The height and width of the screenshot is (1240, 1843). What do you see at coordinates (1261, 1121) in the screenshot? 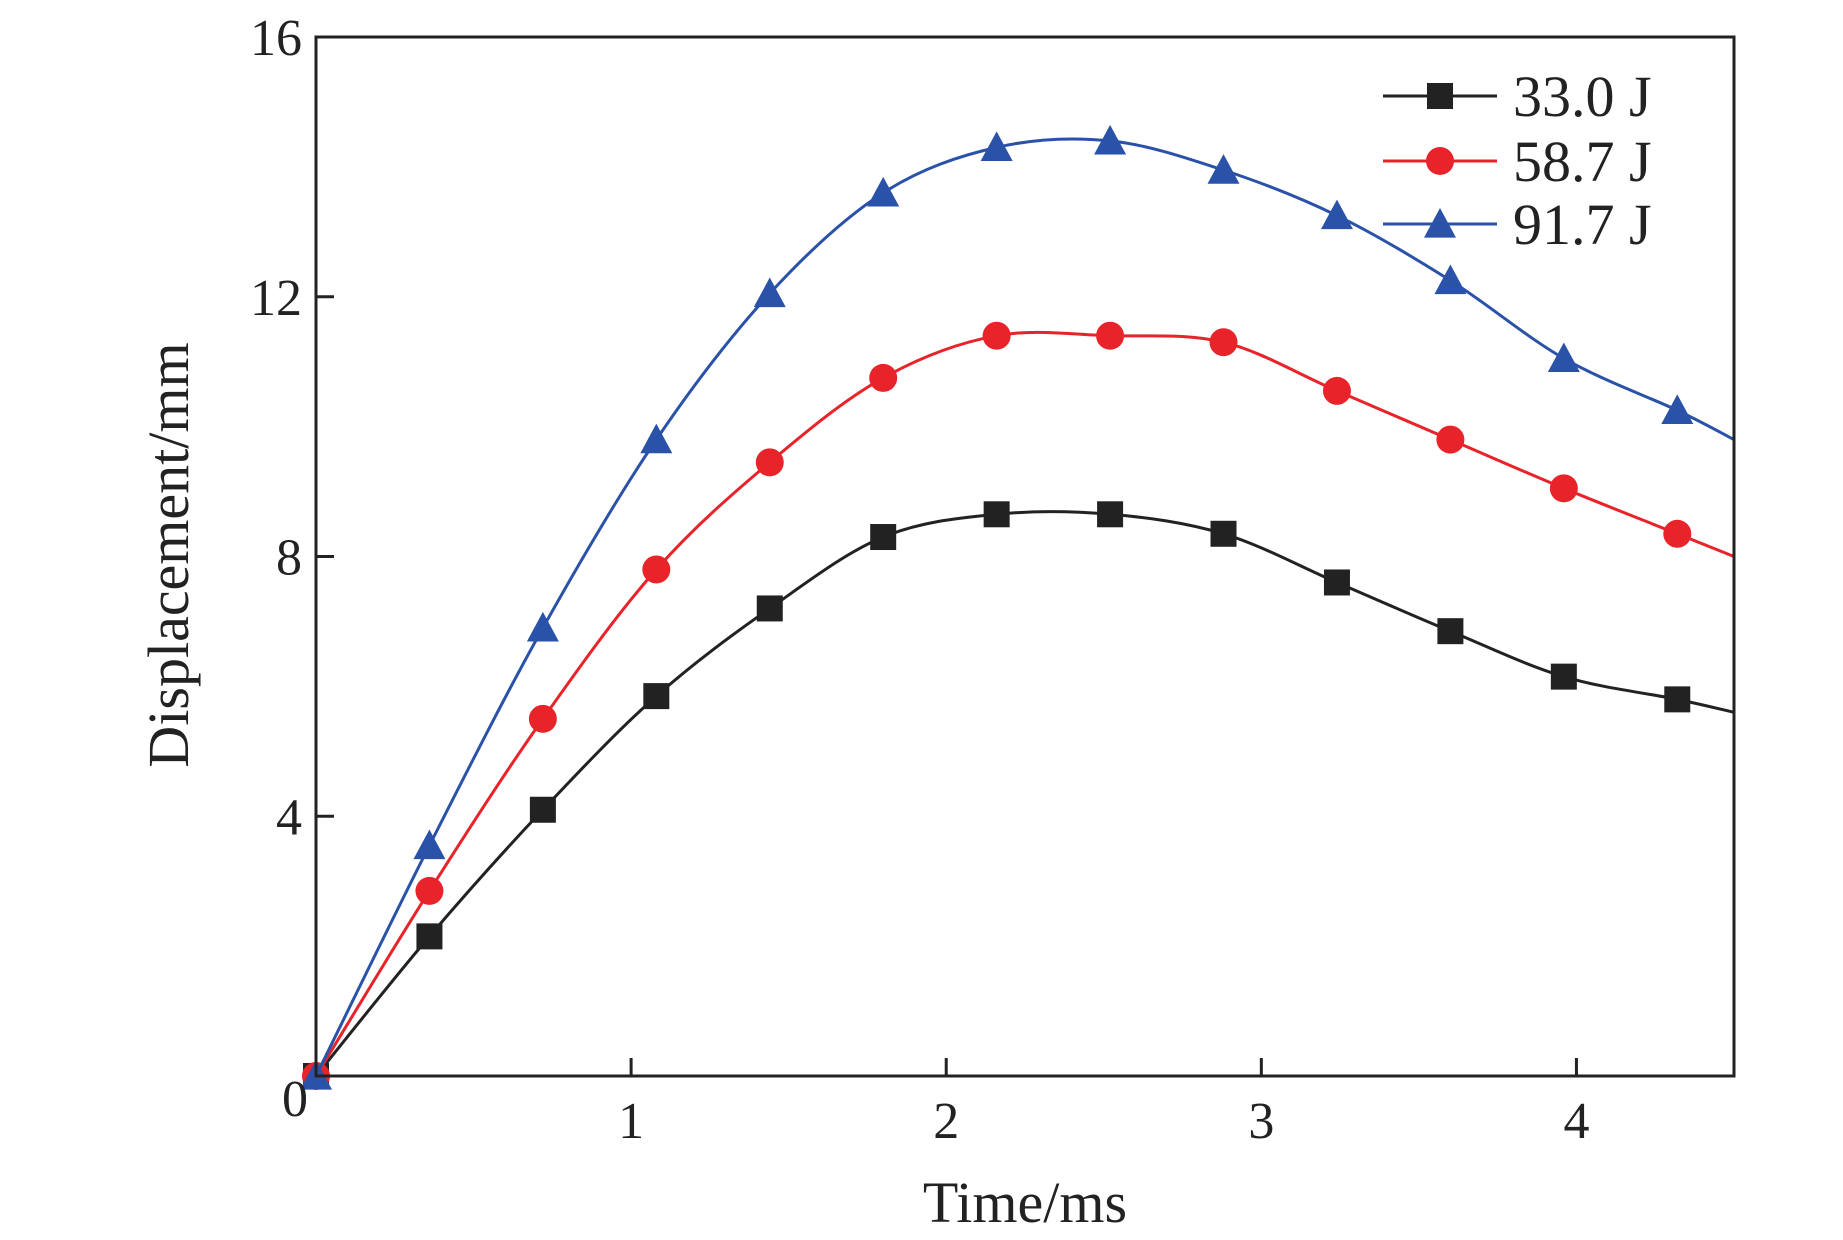
I see `x-tick-label: 3` at bounding box center [1261, 1121].